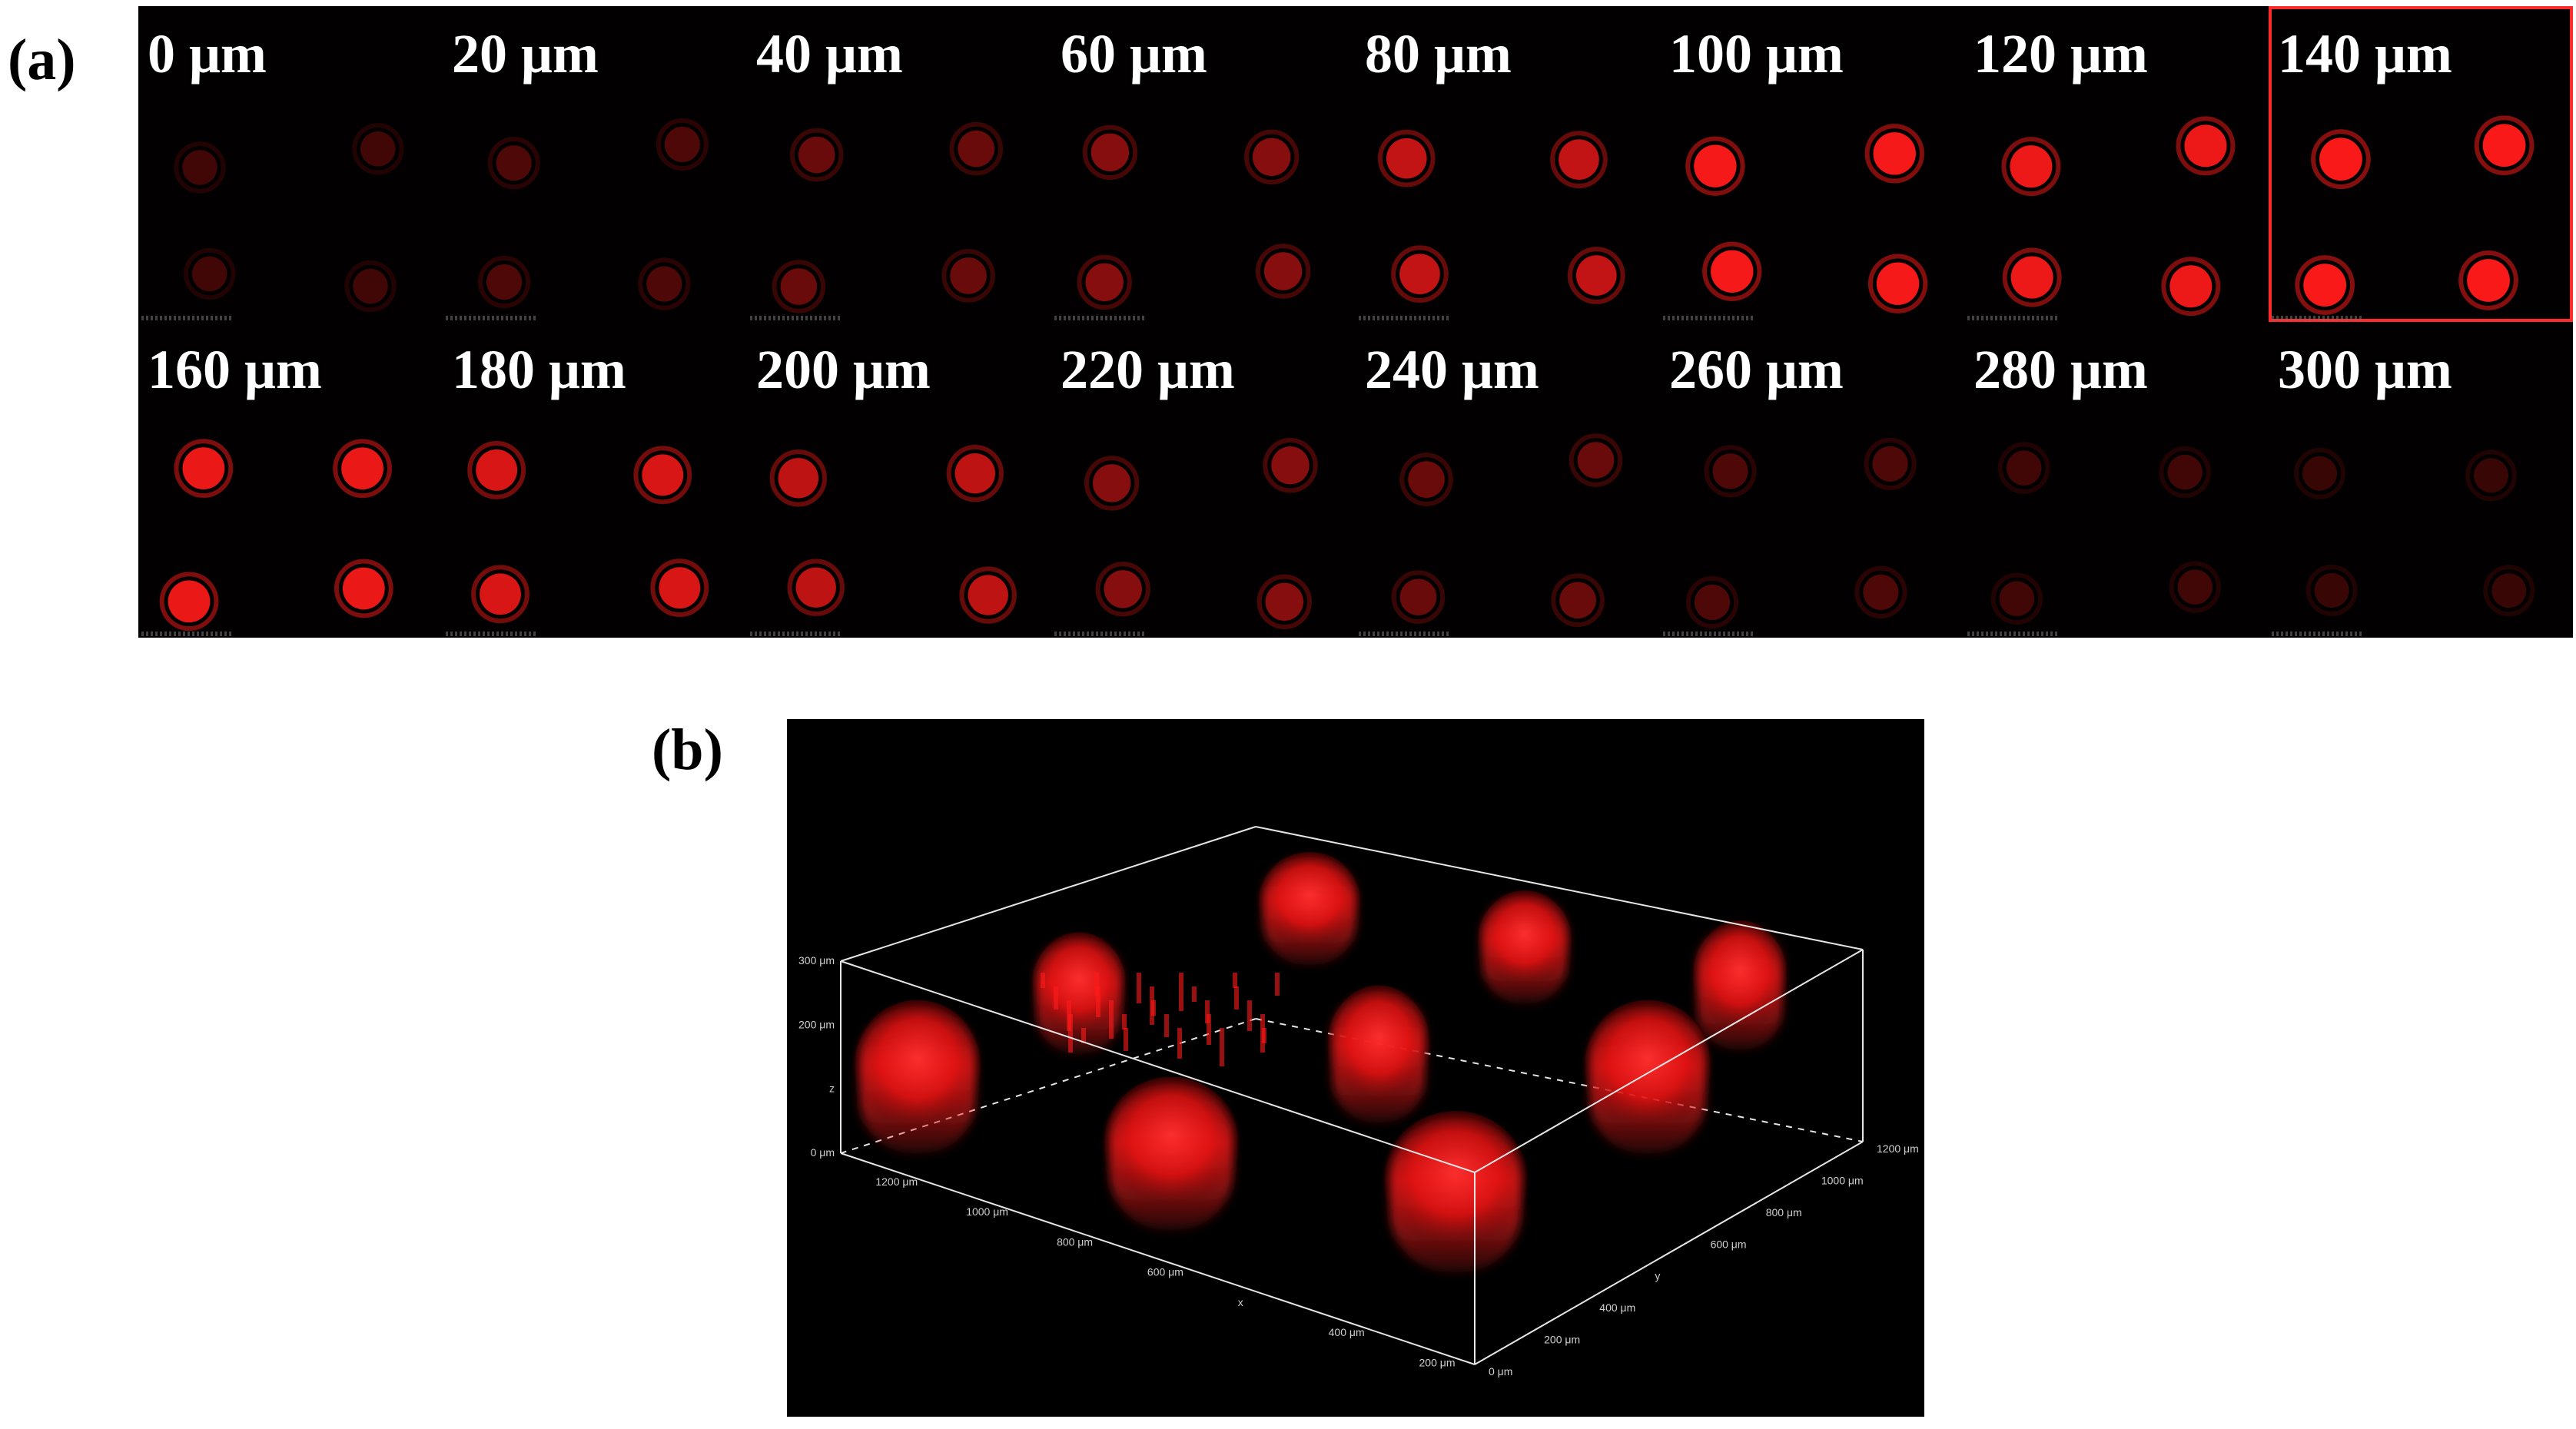 Image resolution: width=2576 pixels, height=1429 pixels. I want to click on slice-depth-label: 0 μm, so click(207, 54).